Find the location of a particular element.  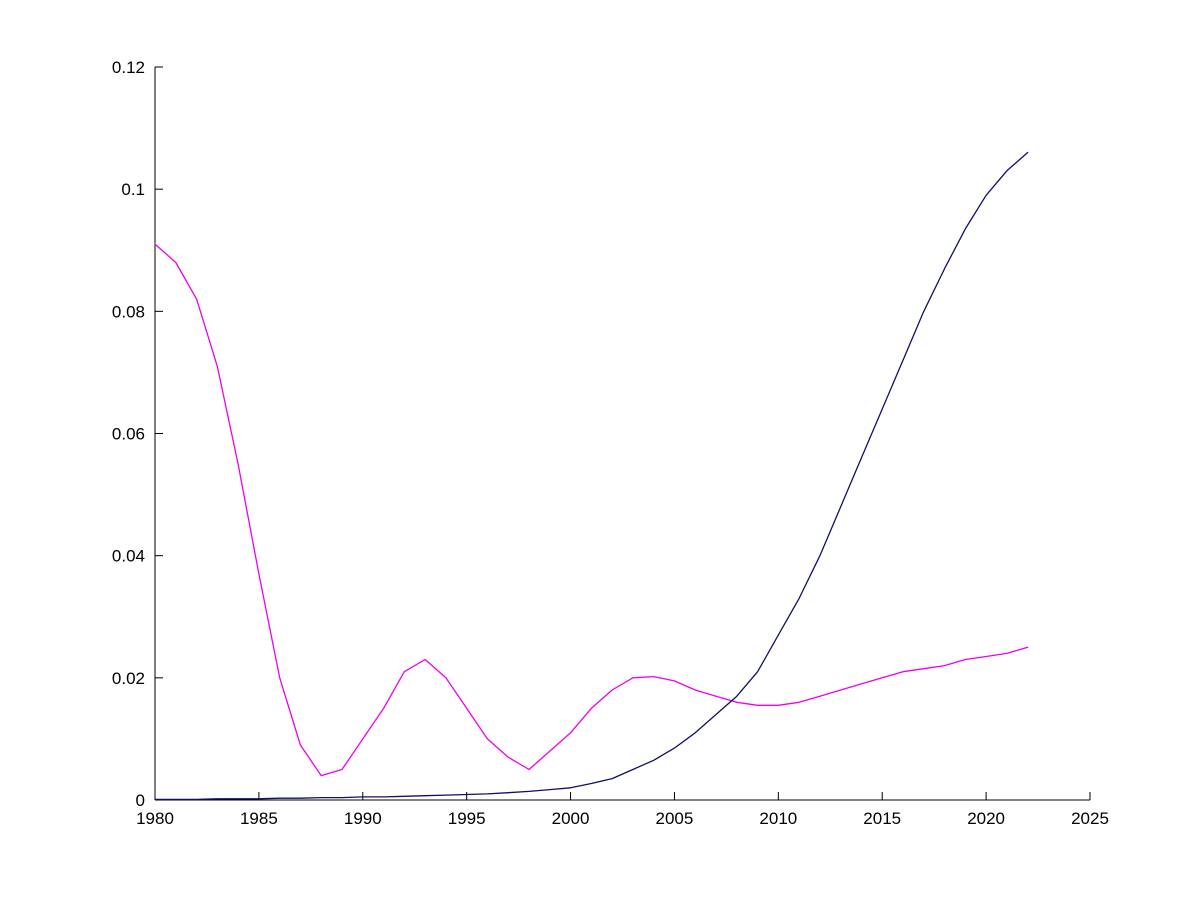

x-tick-label: 2015 is located at coordinates (882, 818).